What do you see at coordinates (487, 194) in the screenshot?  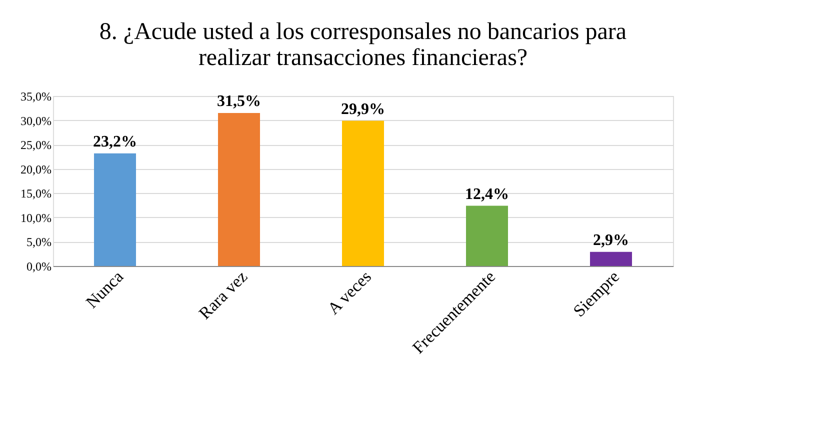 I see `data-label: 12,4%` at bounding box center [487, 194].